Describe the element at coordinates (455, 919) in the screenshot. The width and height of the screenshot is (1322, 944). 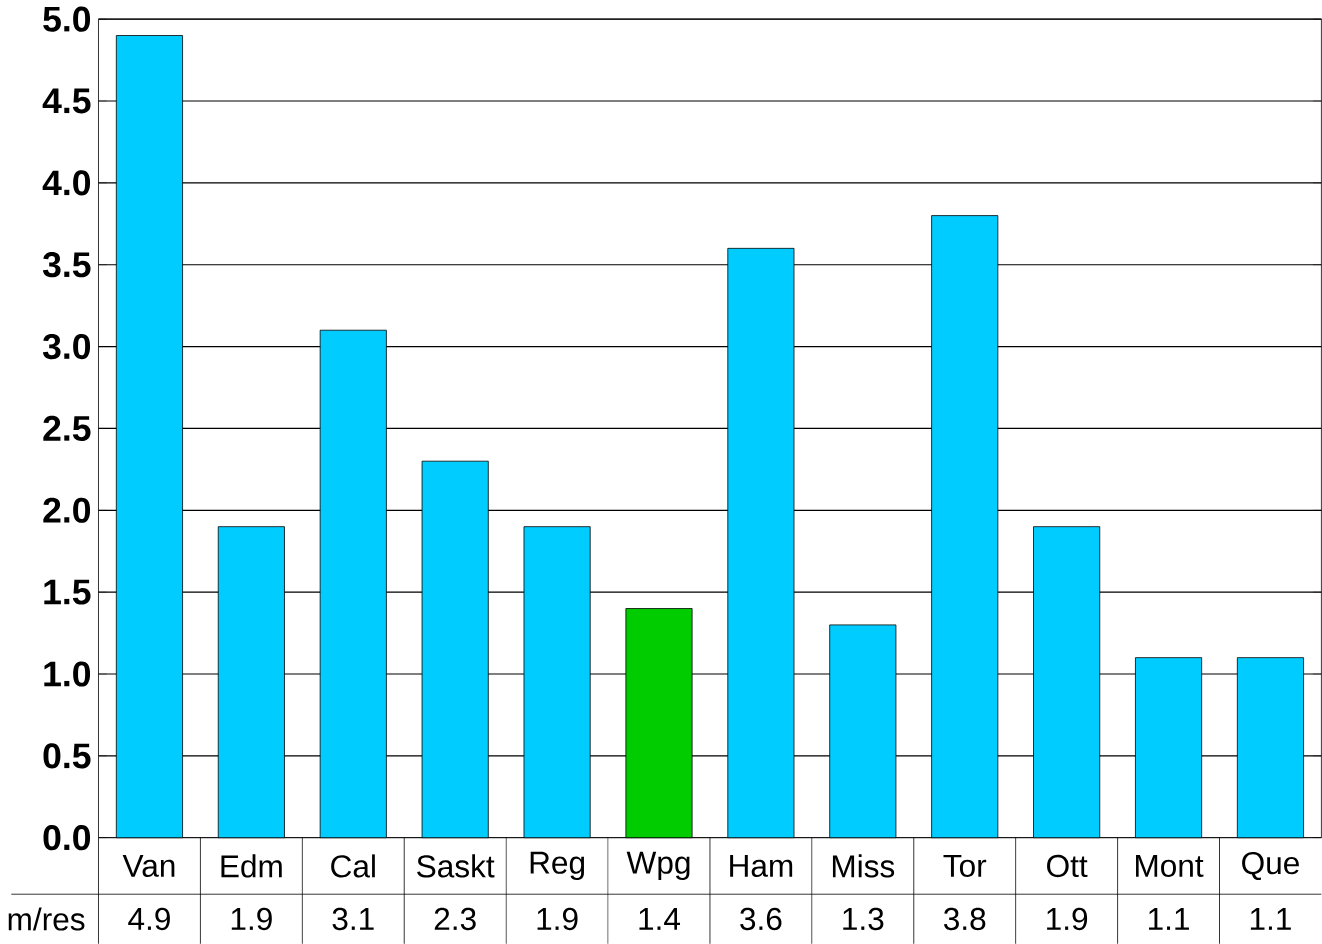
I see `data-label: 2.3` at that location.